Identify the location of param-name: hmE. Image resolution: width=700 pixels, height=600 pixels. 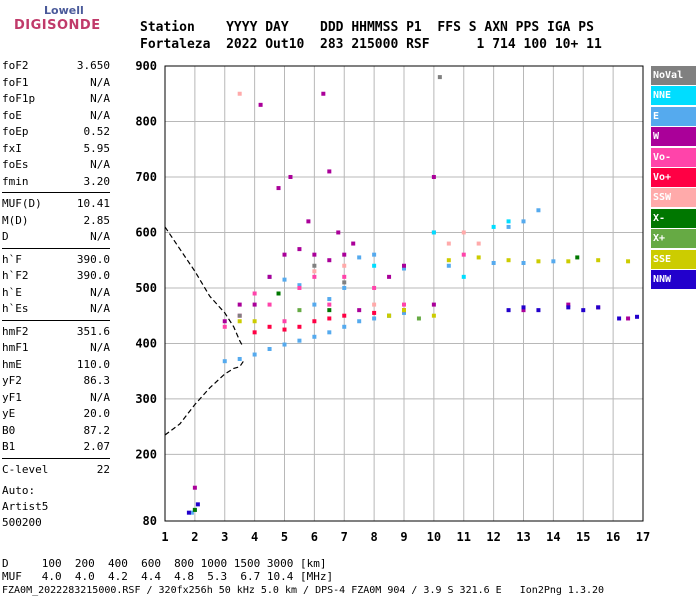
(12, 364).